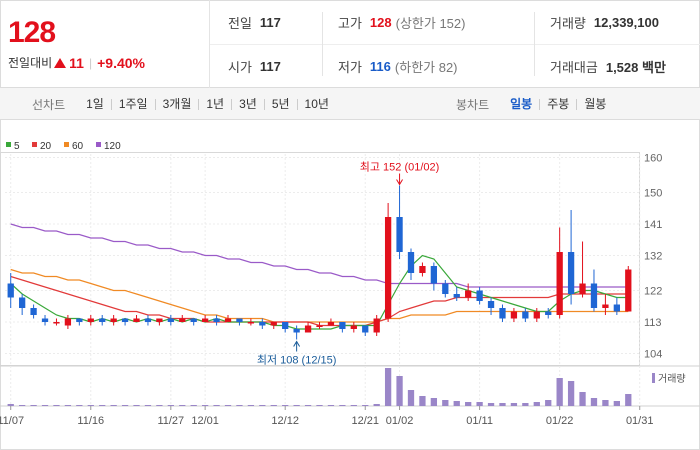 The width and height of the screenshot is (700, 450). Describe the element at coordinates (214, 104) in the screenshot. I see `tab-1y: 1년` at that location.